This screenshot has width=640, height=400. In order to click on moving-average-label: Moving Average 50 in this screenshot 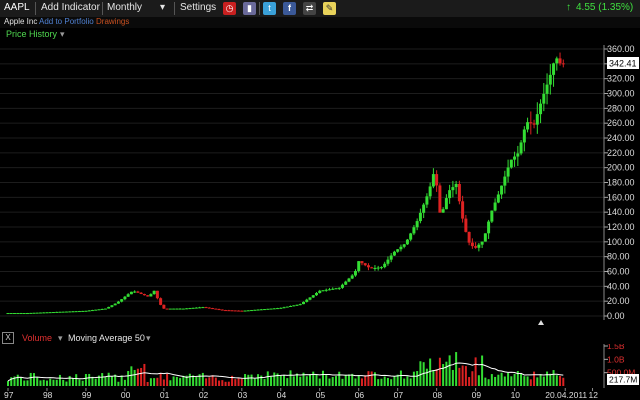, I will do `click(106, 338)`.